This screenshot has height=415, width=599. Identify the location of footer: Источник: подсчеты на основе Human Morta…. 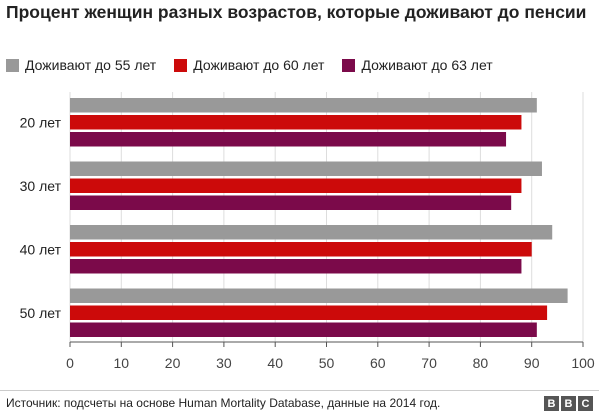
(299, 402).